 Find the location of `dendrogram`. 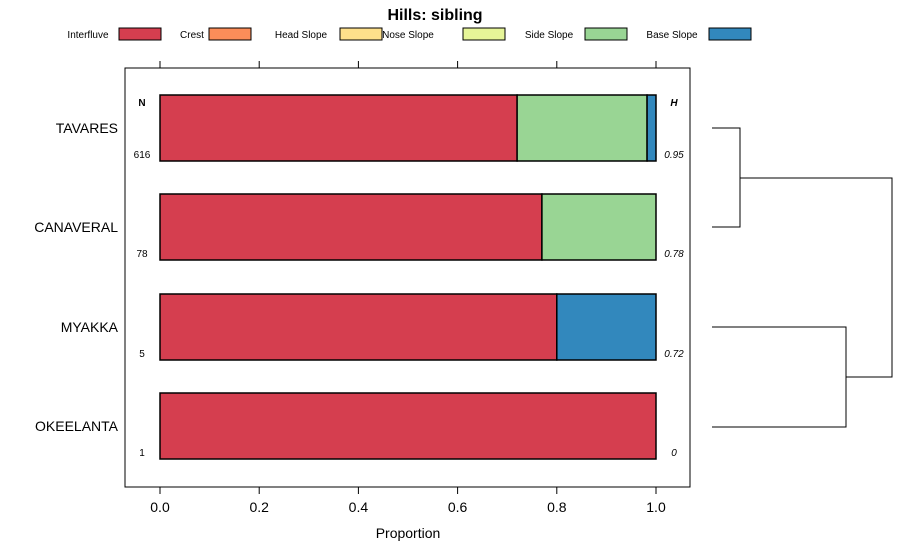

dendrogram is located at coordinates (802, 277).